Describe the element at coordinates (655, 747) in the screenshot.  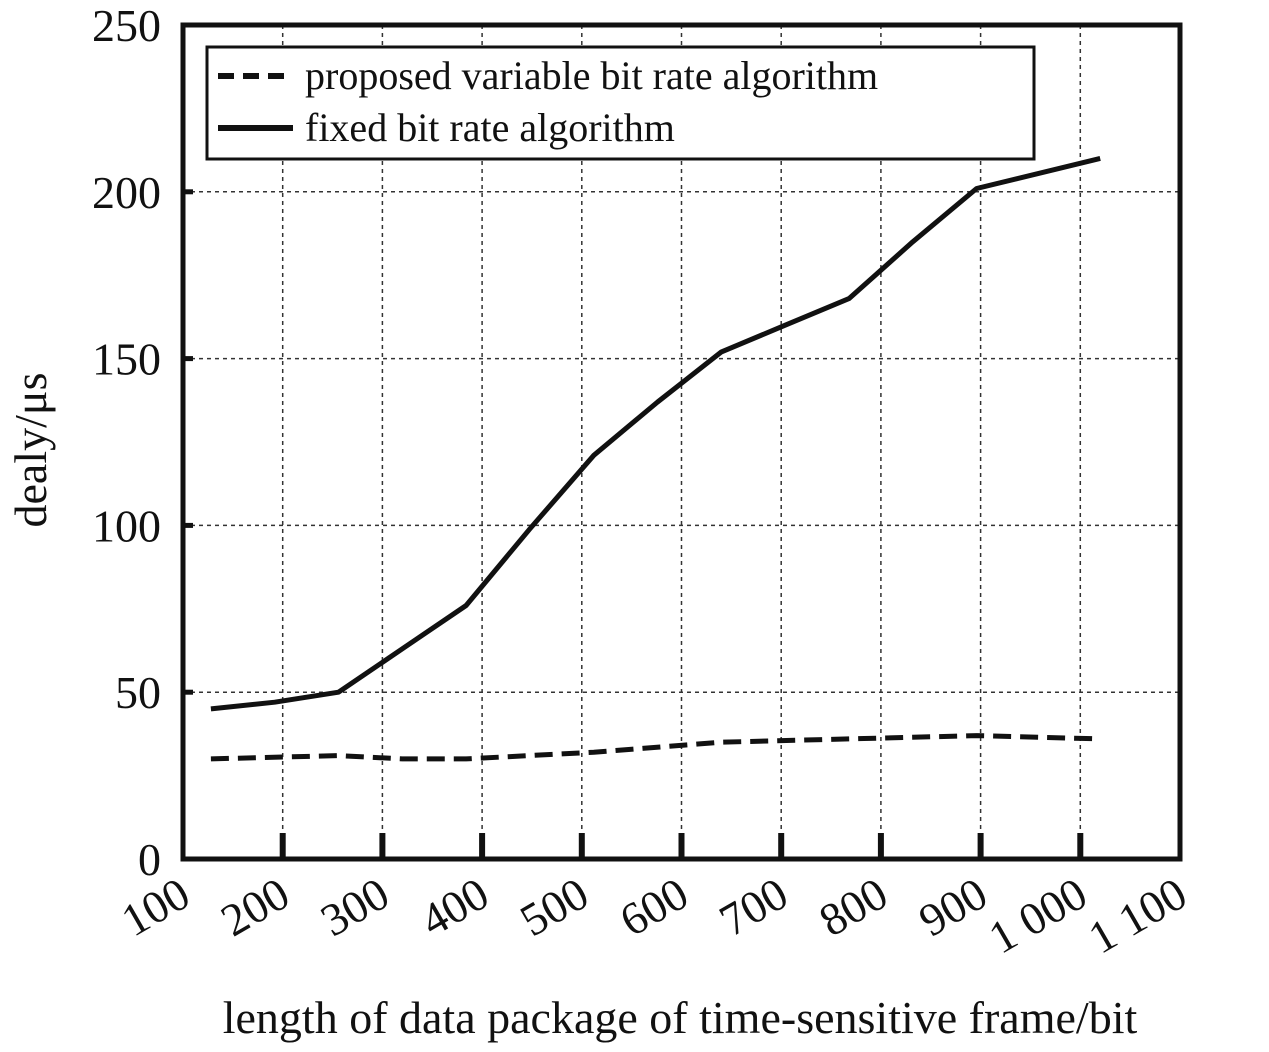
I see `series-line-proposed-variable-bit-rate` at that location.